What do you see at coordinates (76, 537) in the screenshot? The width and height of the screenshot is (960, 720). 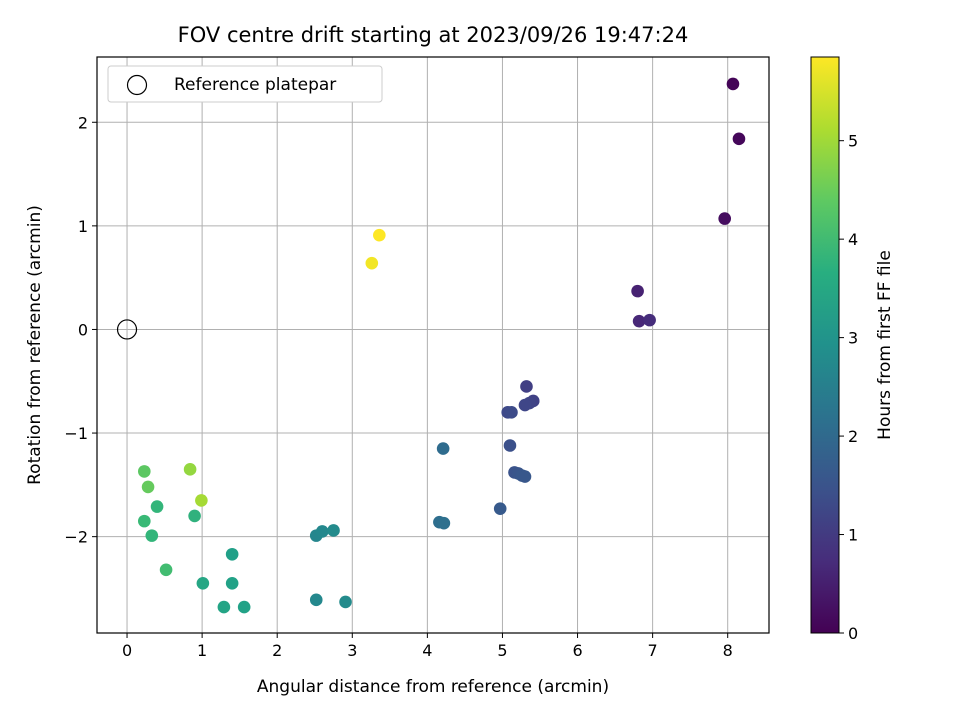 I see `y-tick-label: −2` at bounding box center [76, 537].